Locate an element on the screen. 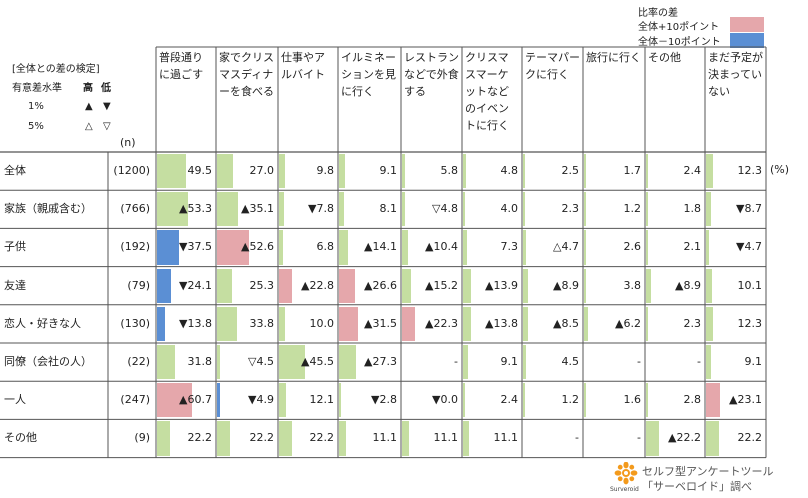  value-label: ▲26.6 is located at coordinates (380, 285).